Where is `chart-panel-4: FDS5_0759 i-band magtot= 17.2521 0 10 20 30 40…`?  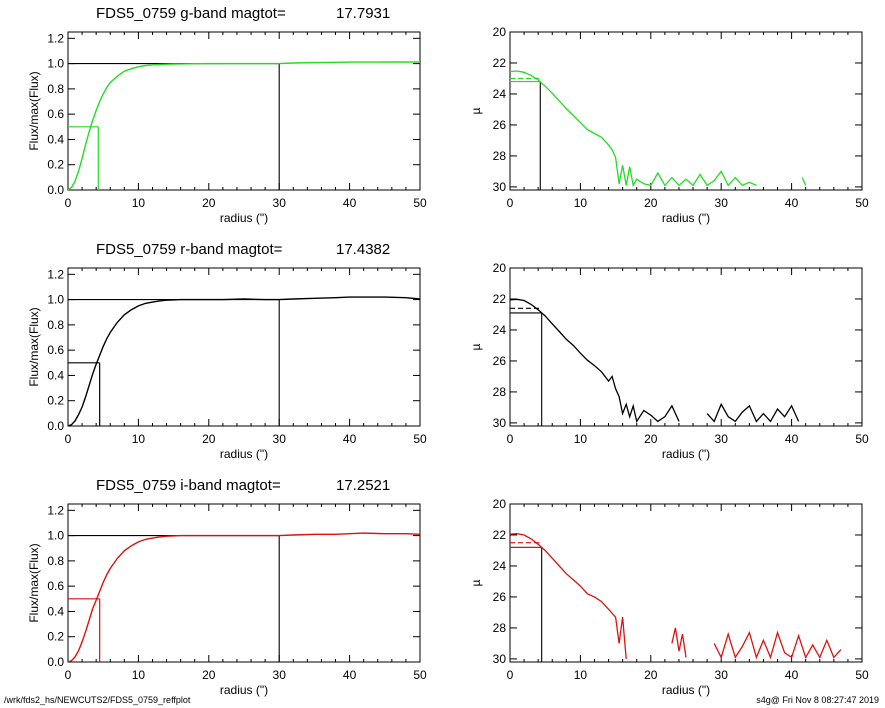 chart-panel-4: FDS5_0759 i-band magtot= 17.2521 0 10 20 30 40… is located at coordinates (227, 587).